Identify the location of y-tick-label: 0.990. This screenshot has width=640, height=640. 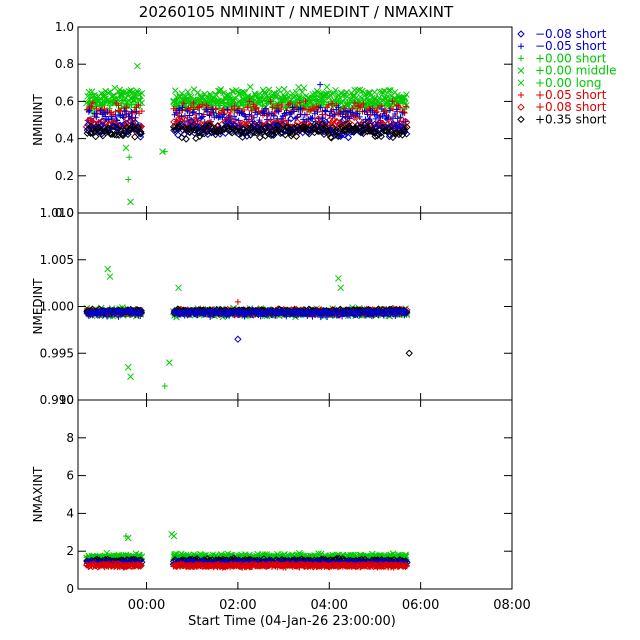
(57, 400).